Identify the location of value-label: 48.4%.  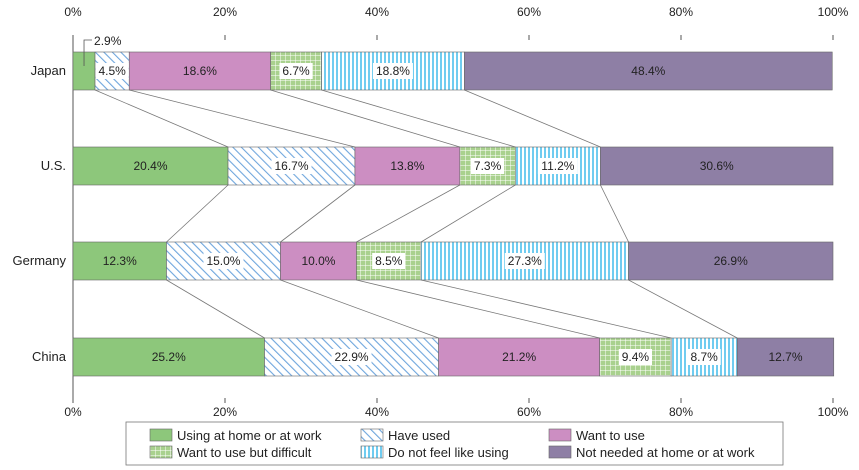
(648, 71).